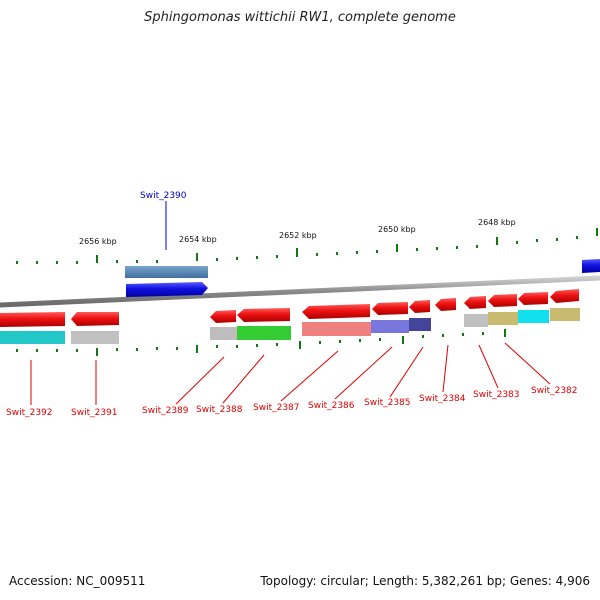 The height and width of the screenshot is (600, 600). I want to click on protein-domains, so click(290, 326).